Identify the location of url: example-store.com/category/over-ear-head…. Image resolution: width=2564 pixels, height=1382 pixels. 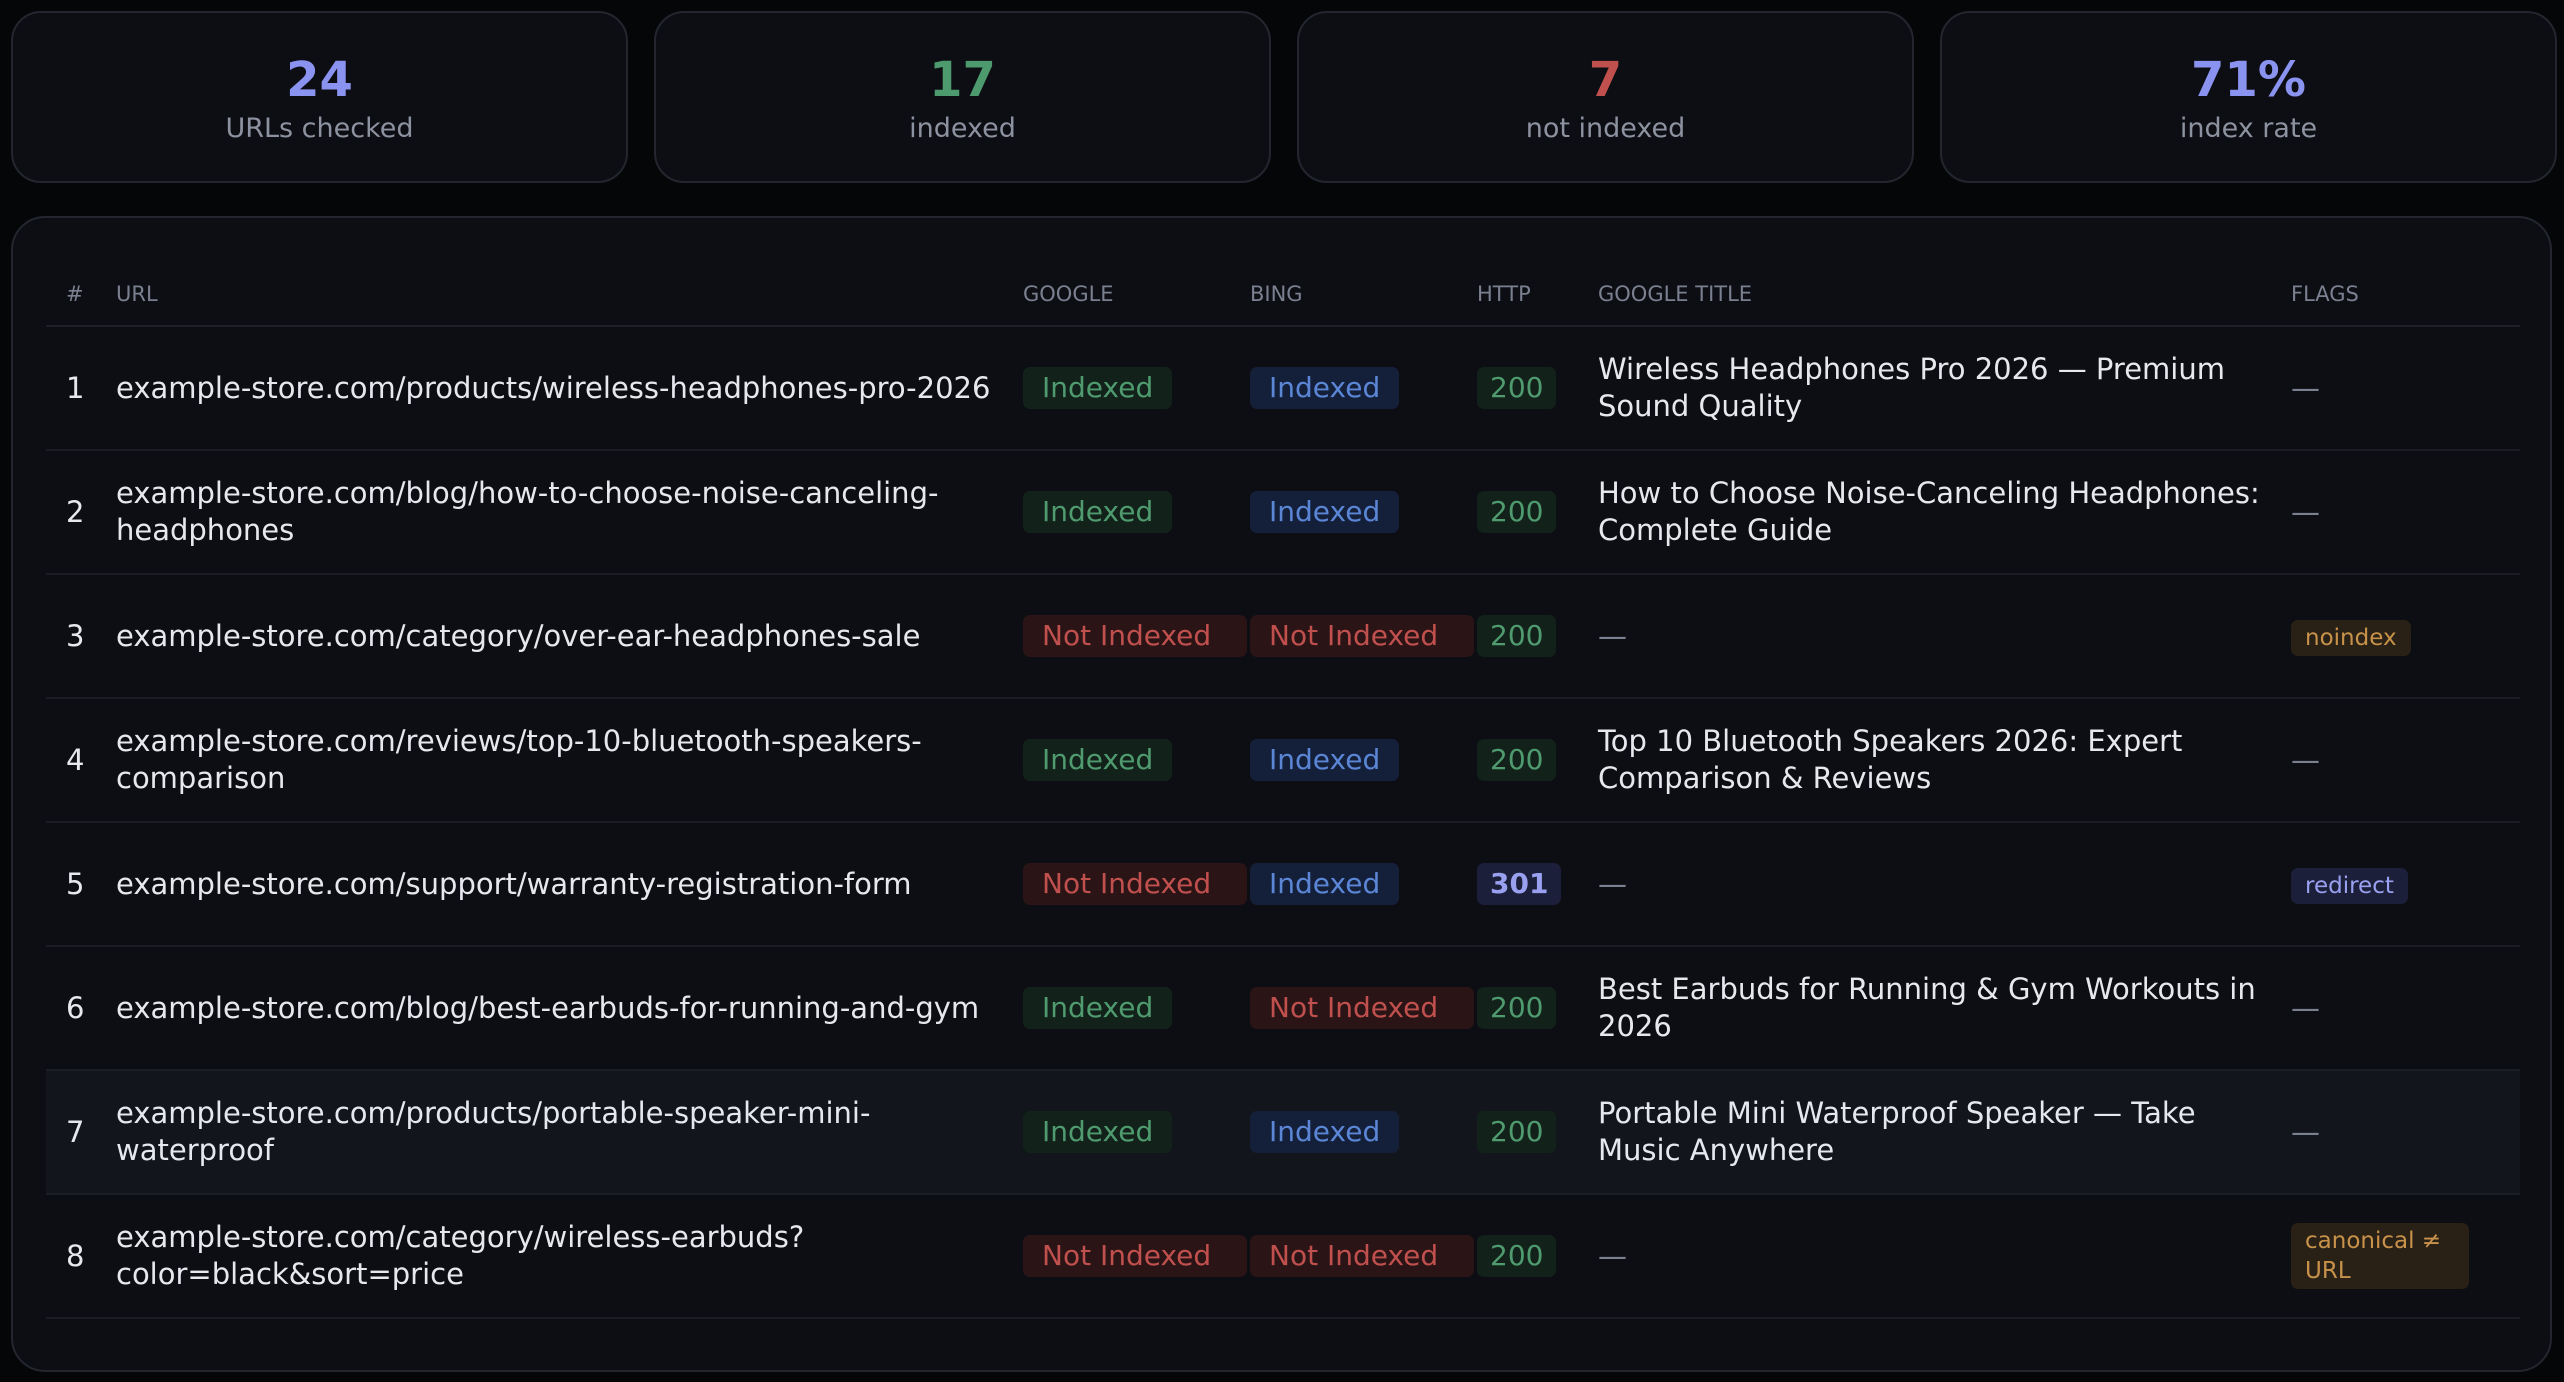
(569, 636).